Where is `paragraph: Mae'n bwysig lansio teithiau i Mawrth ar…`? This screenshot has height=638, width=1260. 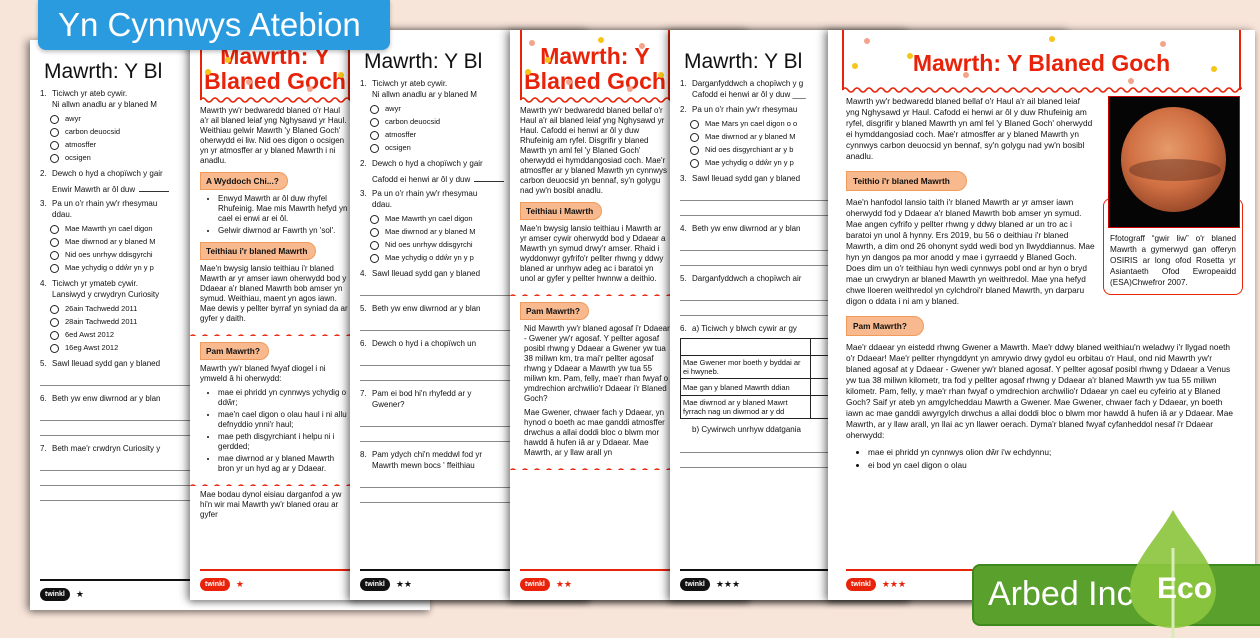
paragraph: Mae'n bwysig lansio teithiau i Mawrth ar… is located at coordinates (593, 253).